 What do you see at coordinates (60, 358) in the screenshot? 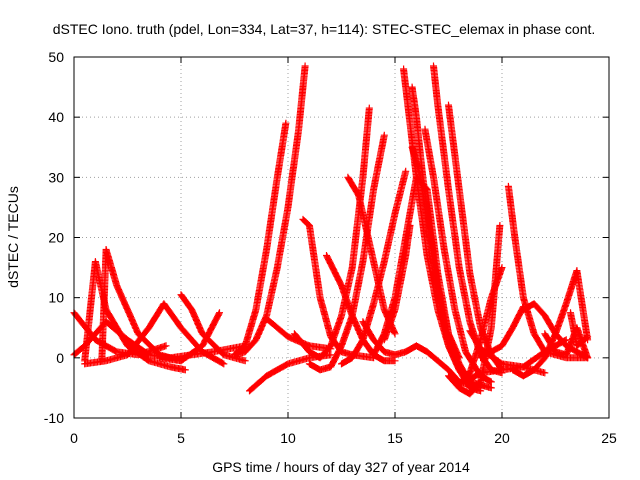
I see `y-tick-label: 0` at bounding box center [60, 358].